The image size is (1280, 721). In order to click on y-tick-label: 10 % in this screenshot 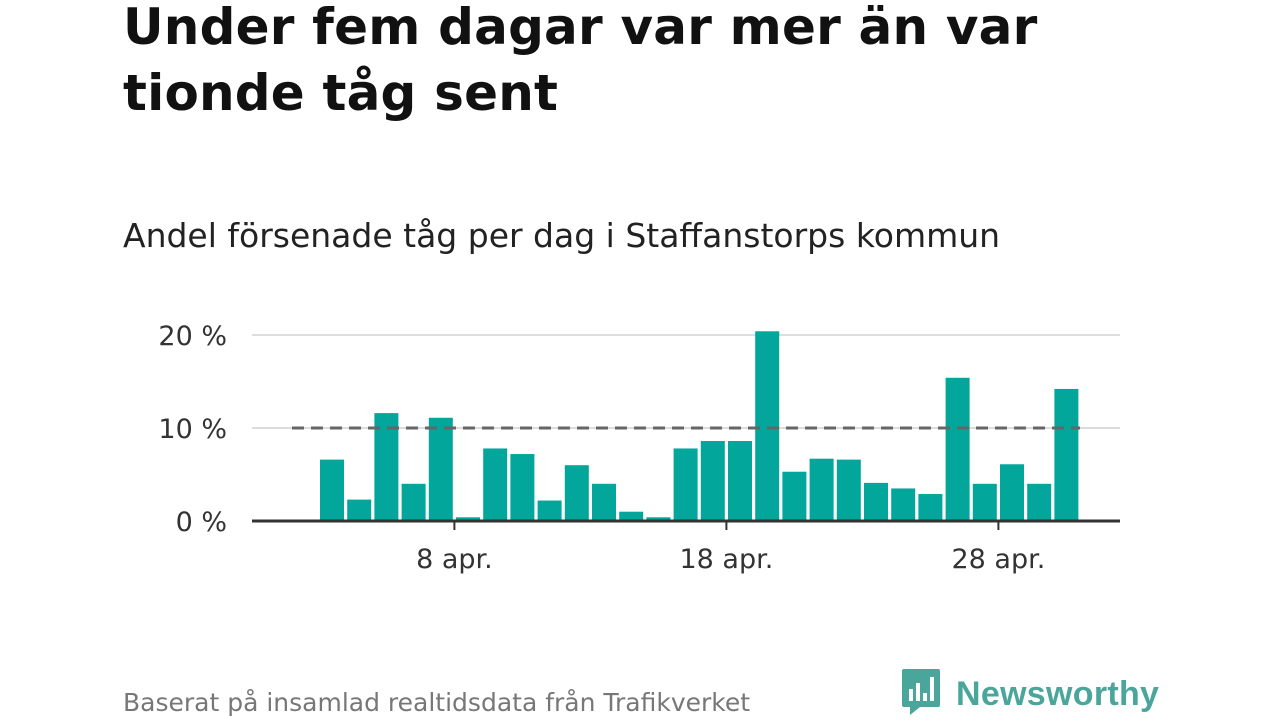, I will do `click(192, 429)`.